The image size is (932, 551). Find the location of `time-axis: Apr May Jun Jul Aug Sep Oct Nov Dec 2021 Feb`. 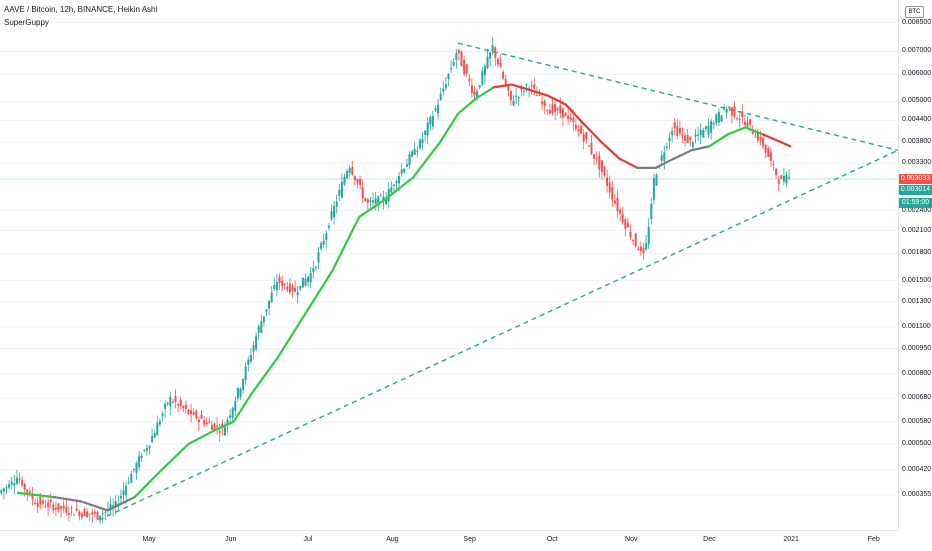

time-axis: Apr May Jun Jul Aug Sep Oct Nov Dec 2021 Feb is located at coordinates (449, 540).